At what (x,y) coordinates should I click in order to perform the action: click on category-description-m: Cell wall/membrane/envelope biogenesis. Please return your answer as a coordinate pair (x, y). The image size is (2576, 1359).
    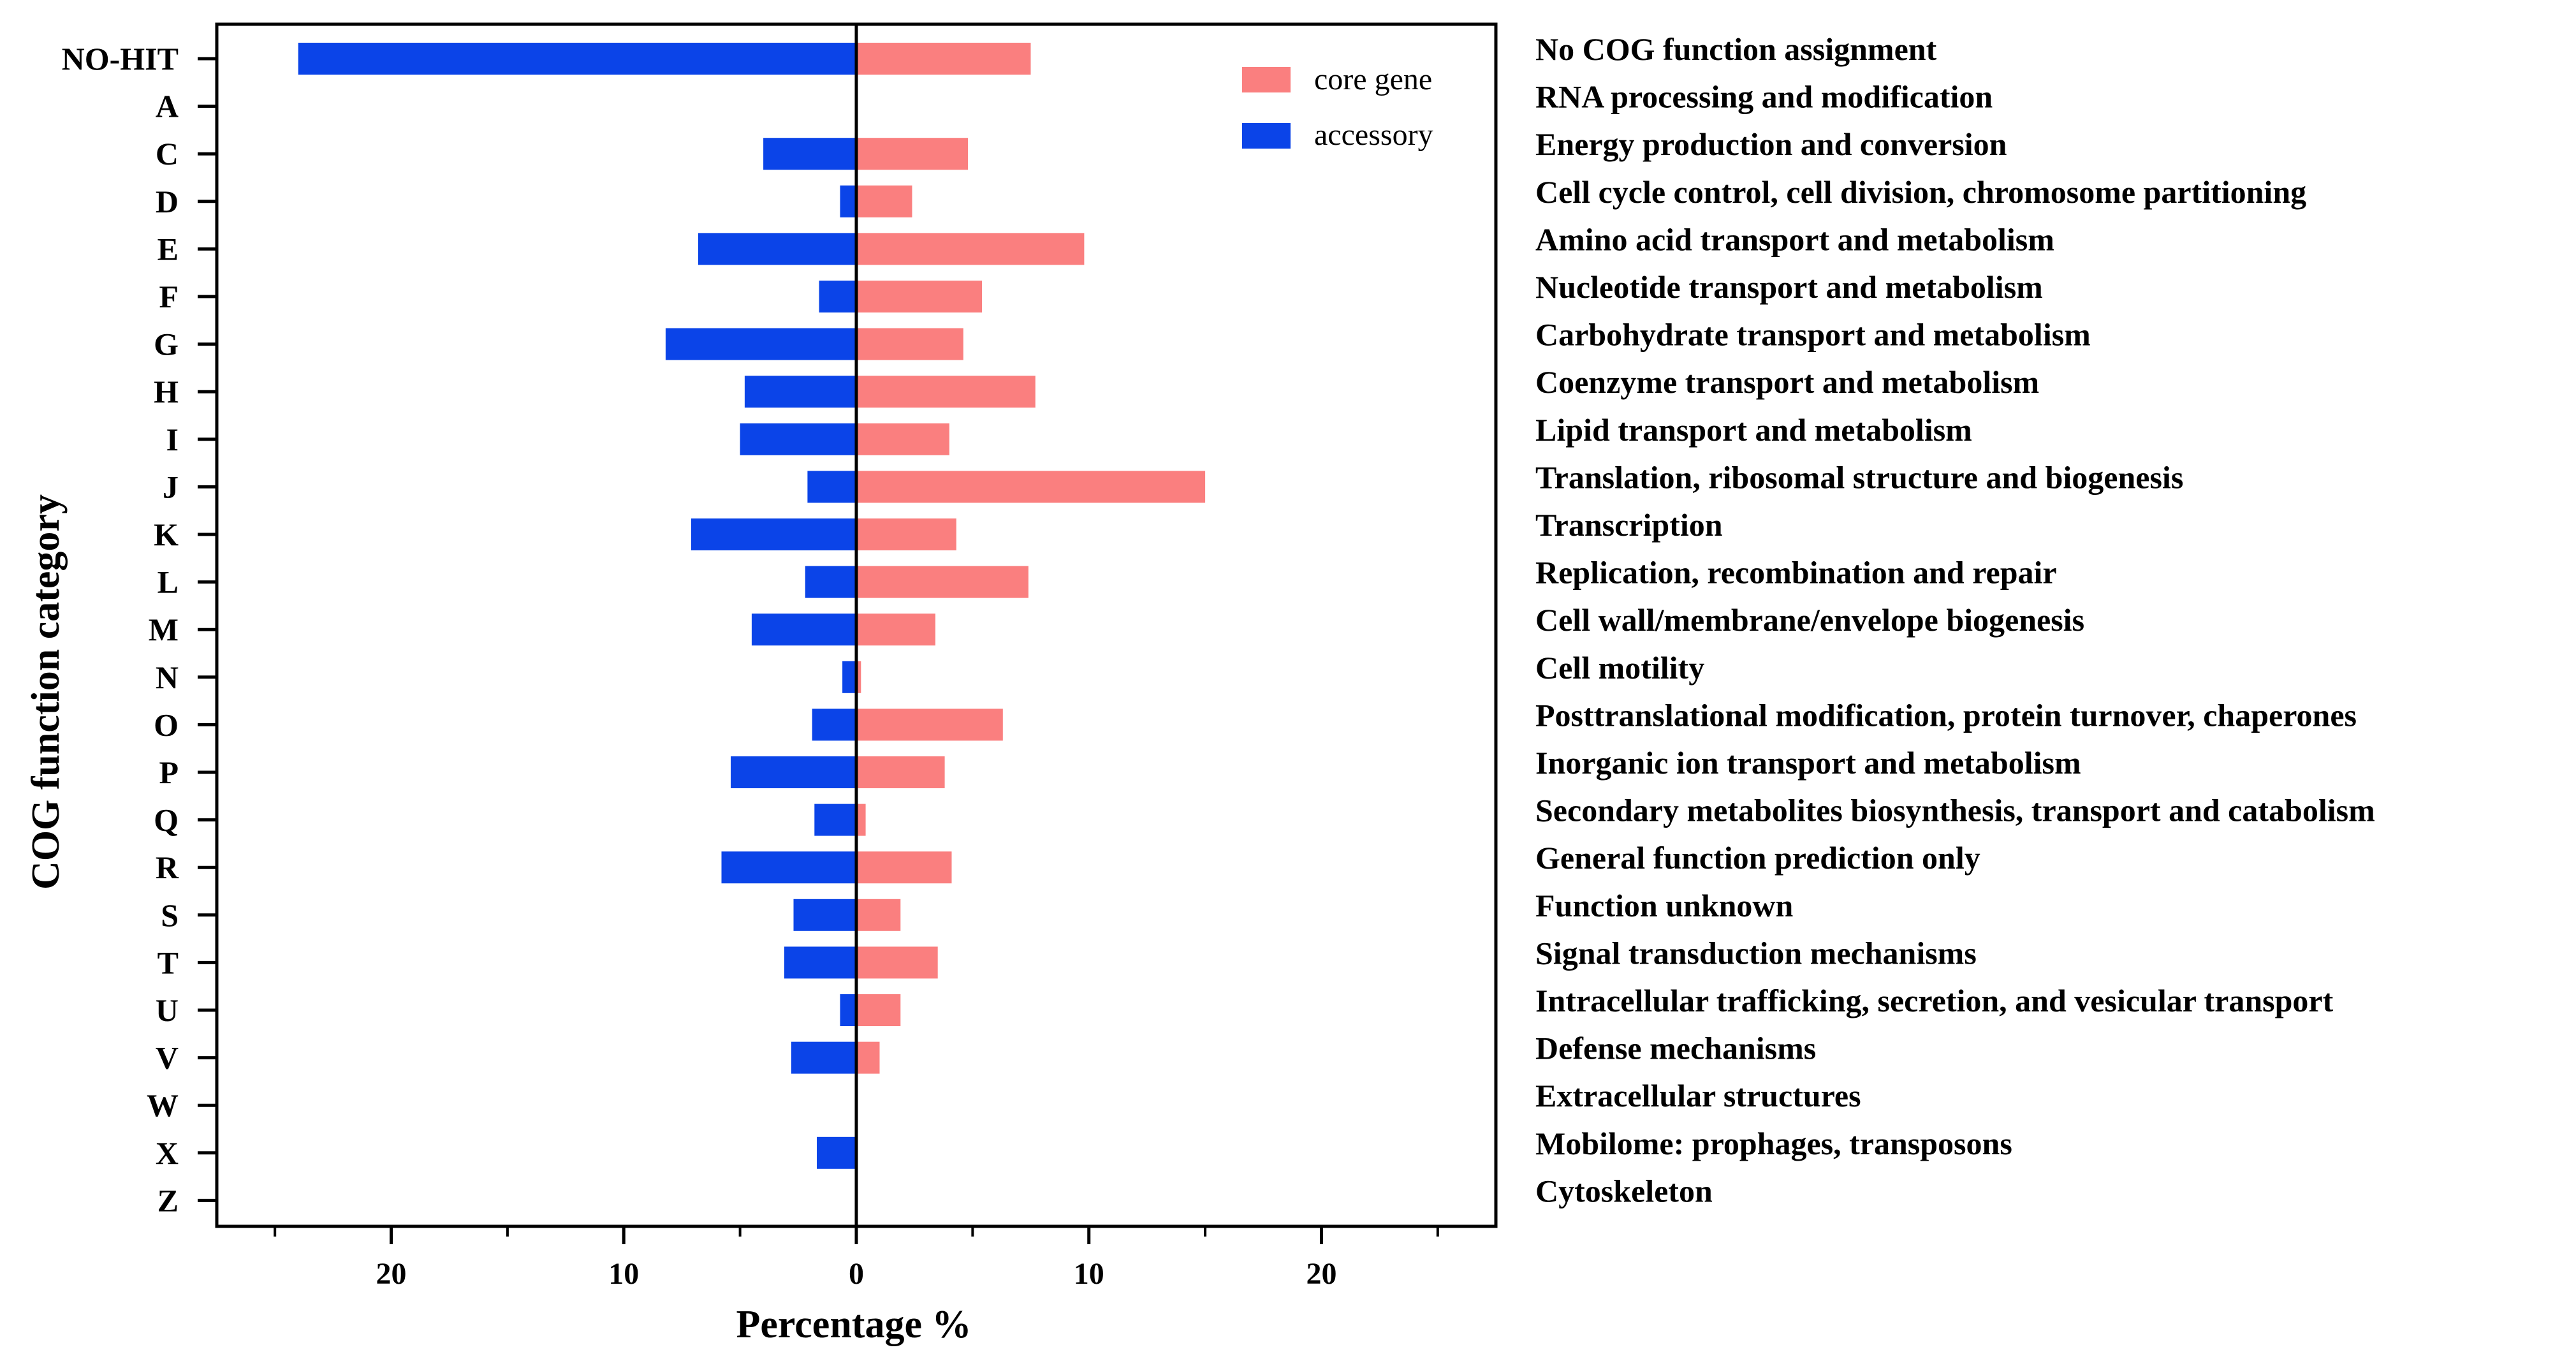
    Looking at the image, I should click on (1809, 620).